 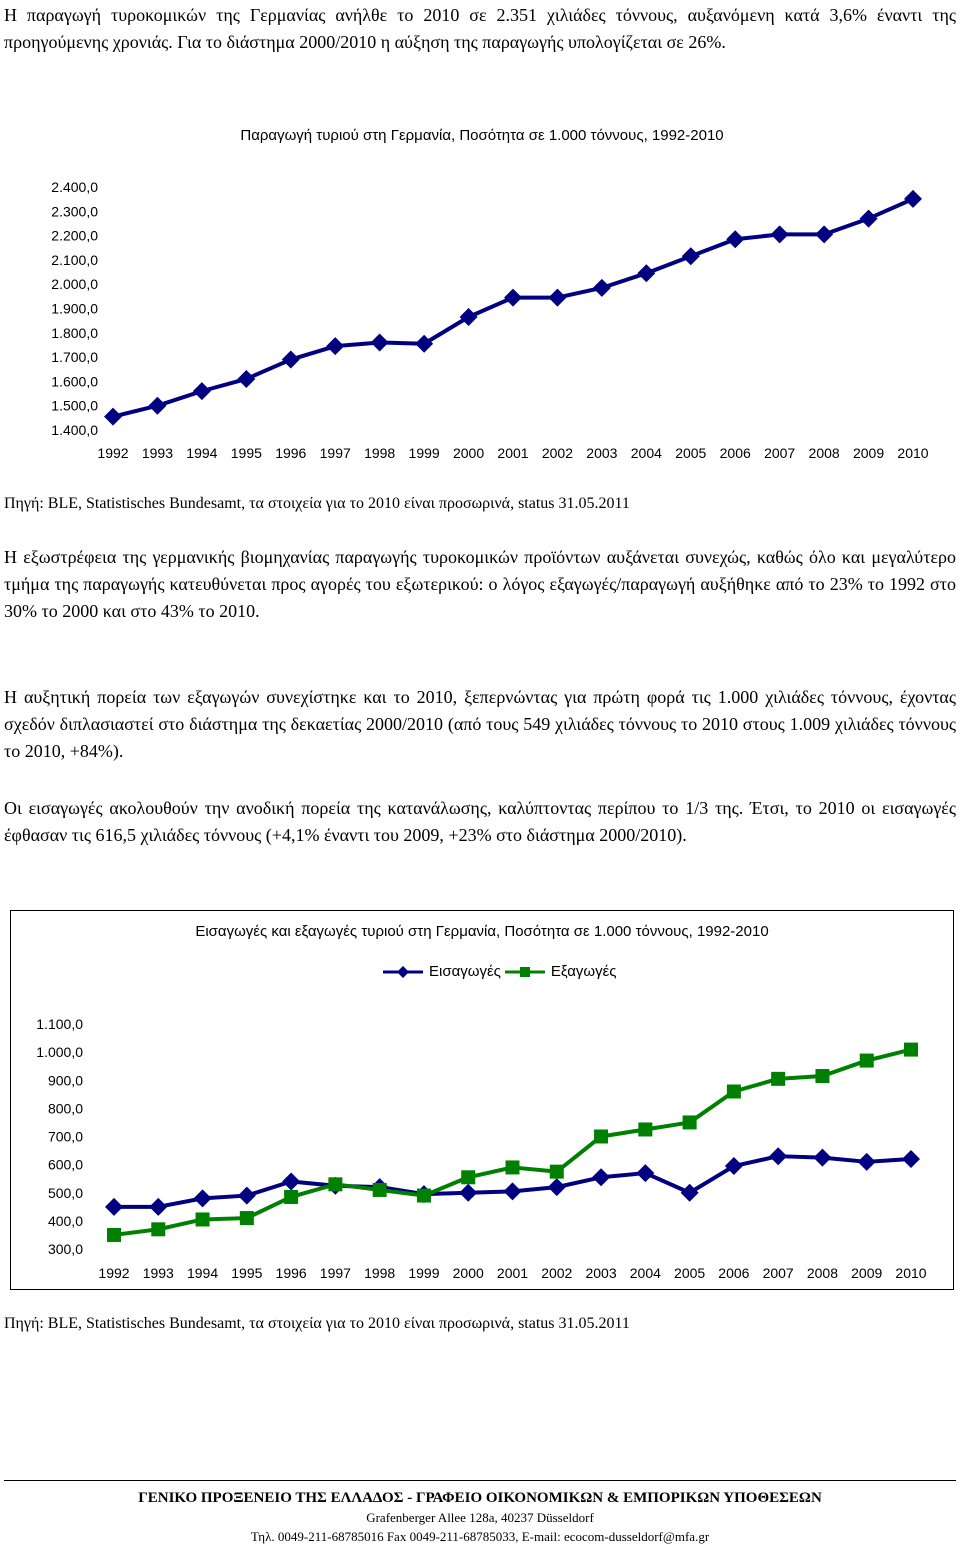 What do you see at coordinates (65, 1080) in the screenshot?
I see `y-tick-label: 900,0` at bounding box center [65, 1080].